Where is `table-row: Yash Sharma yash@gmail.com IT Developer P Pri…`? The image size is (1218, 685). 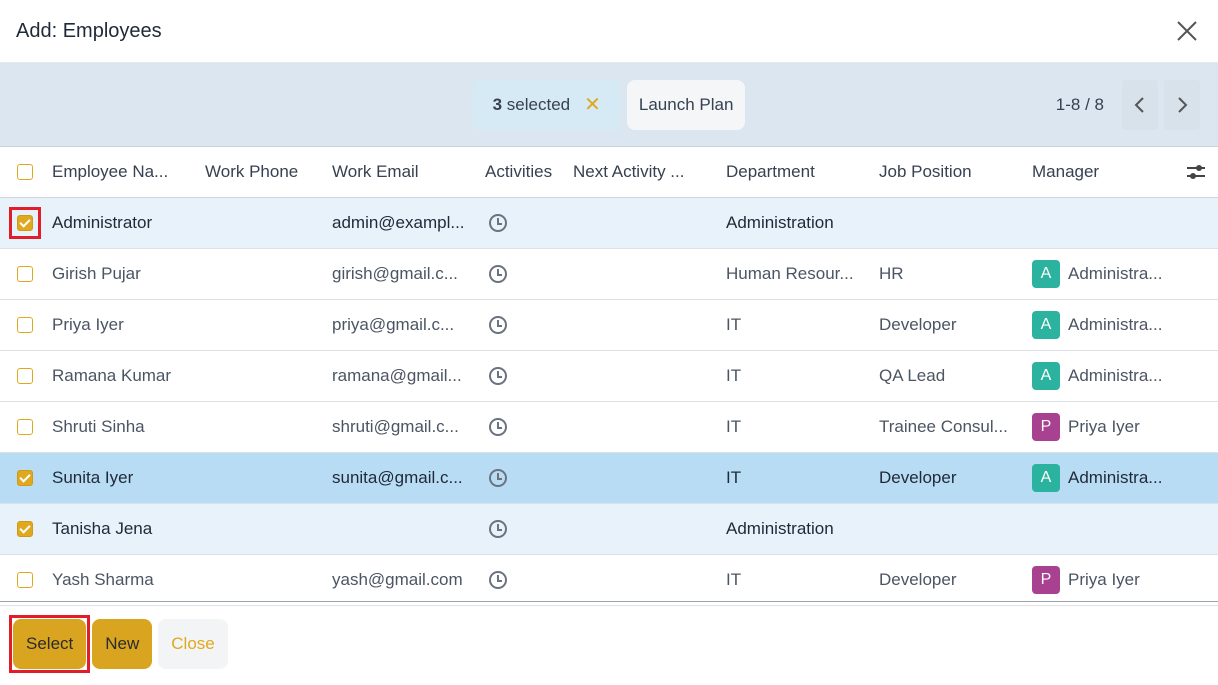 table-row: Yash Sharma yash@gmail.com IT Developer P Pri… is located at coordinates (609, 579).